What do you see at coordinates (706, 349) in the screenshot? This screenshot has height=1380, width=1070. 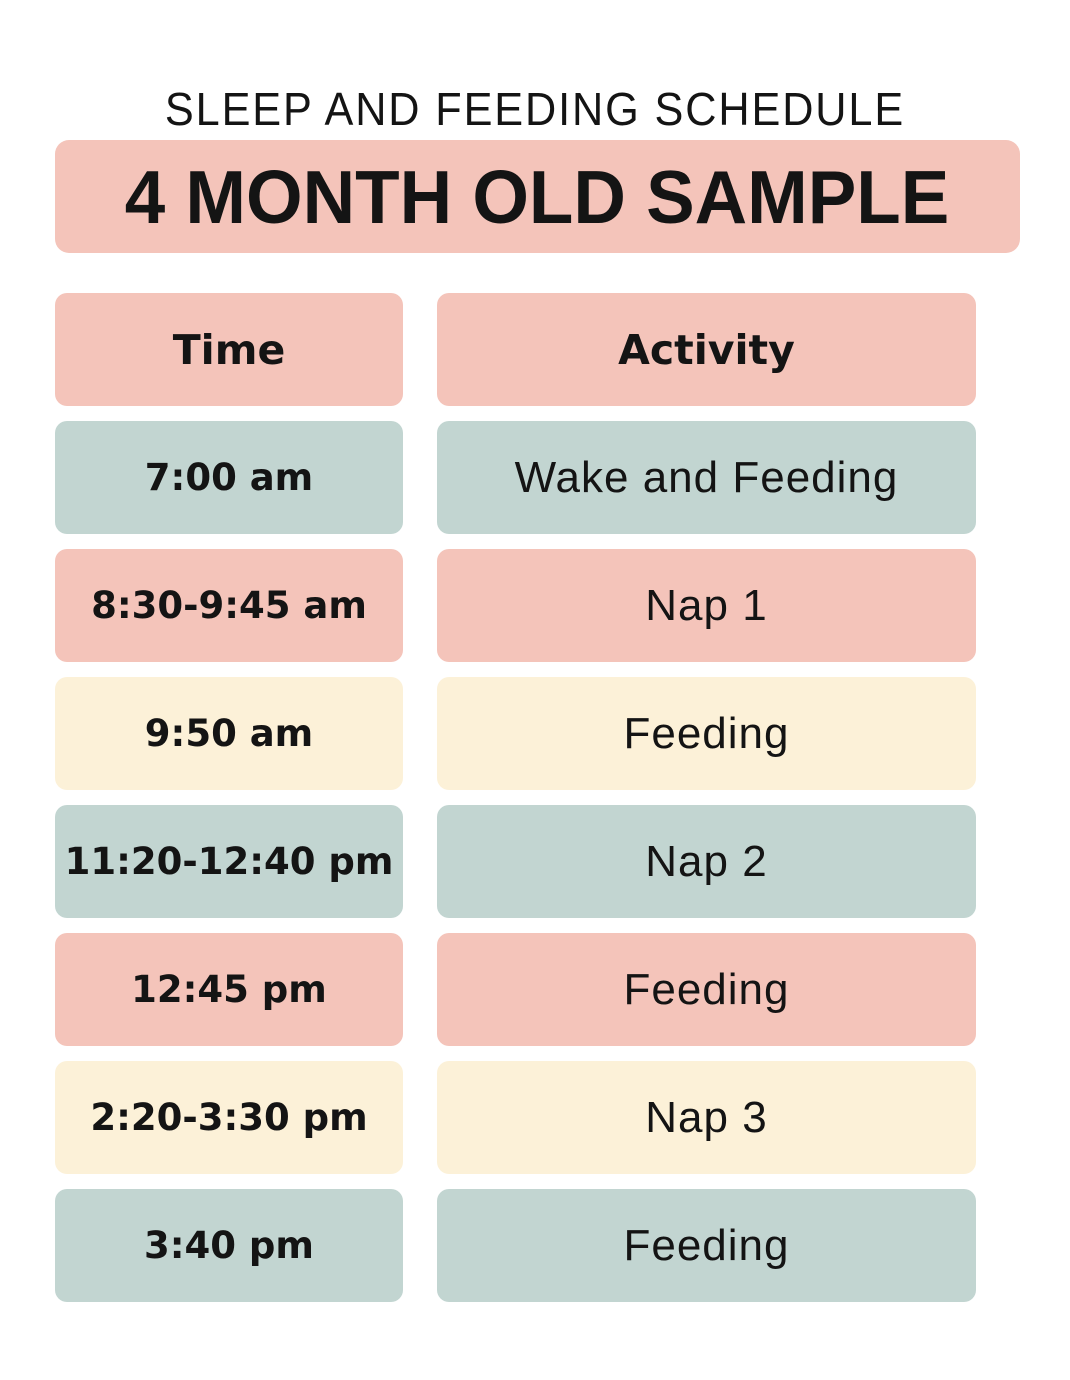 I see `column-header-activity: Activity` at bounding box center [706, 349].